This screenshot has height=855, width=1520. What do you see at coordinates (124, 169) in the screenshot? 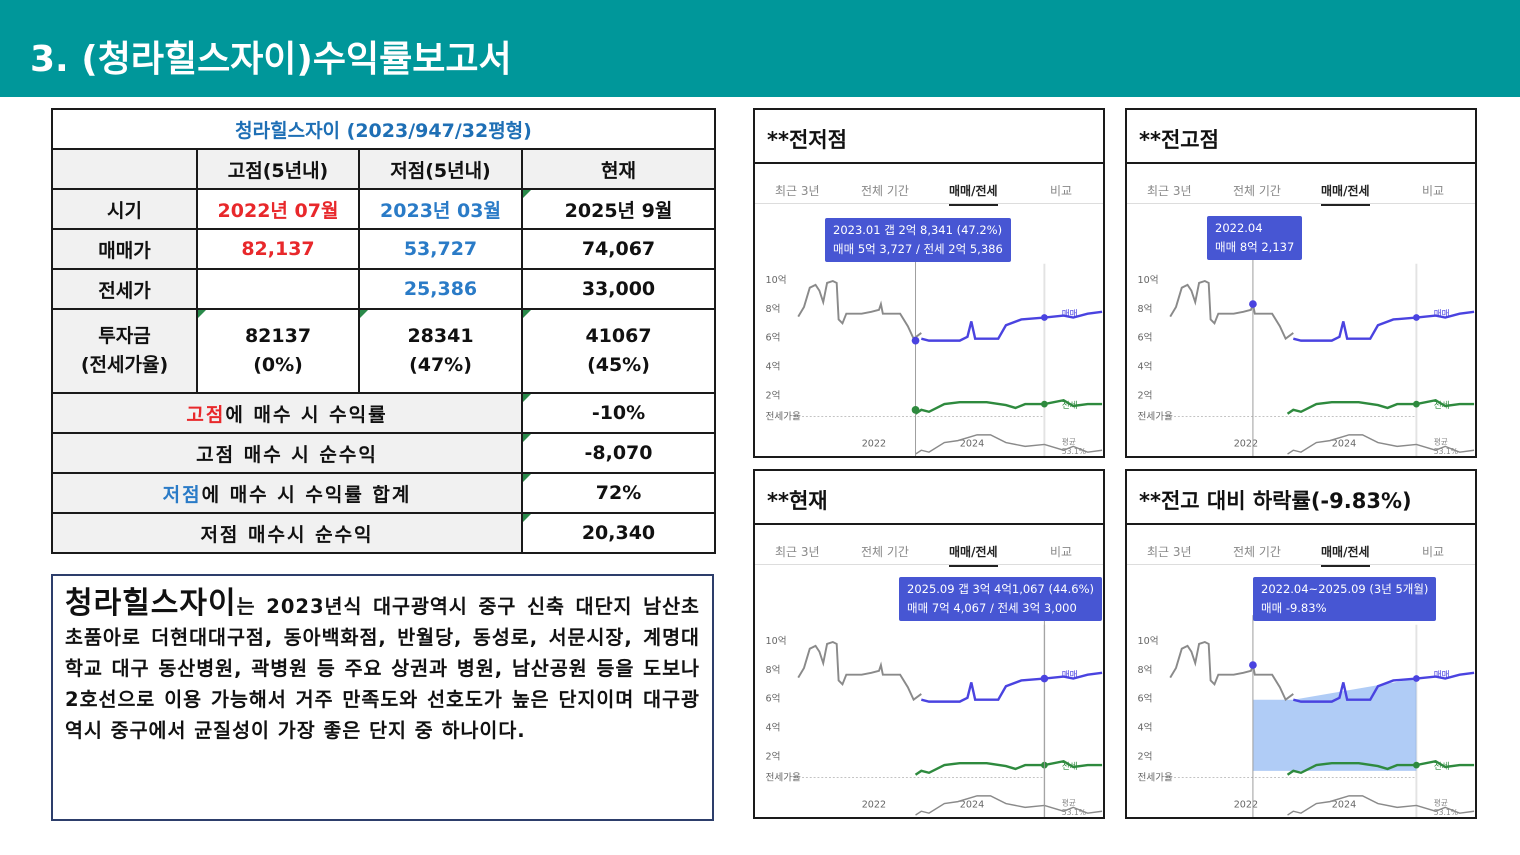
I see `header-empty` at bounding box center [124, 169].